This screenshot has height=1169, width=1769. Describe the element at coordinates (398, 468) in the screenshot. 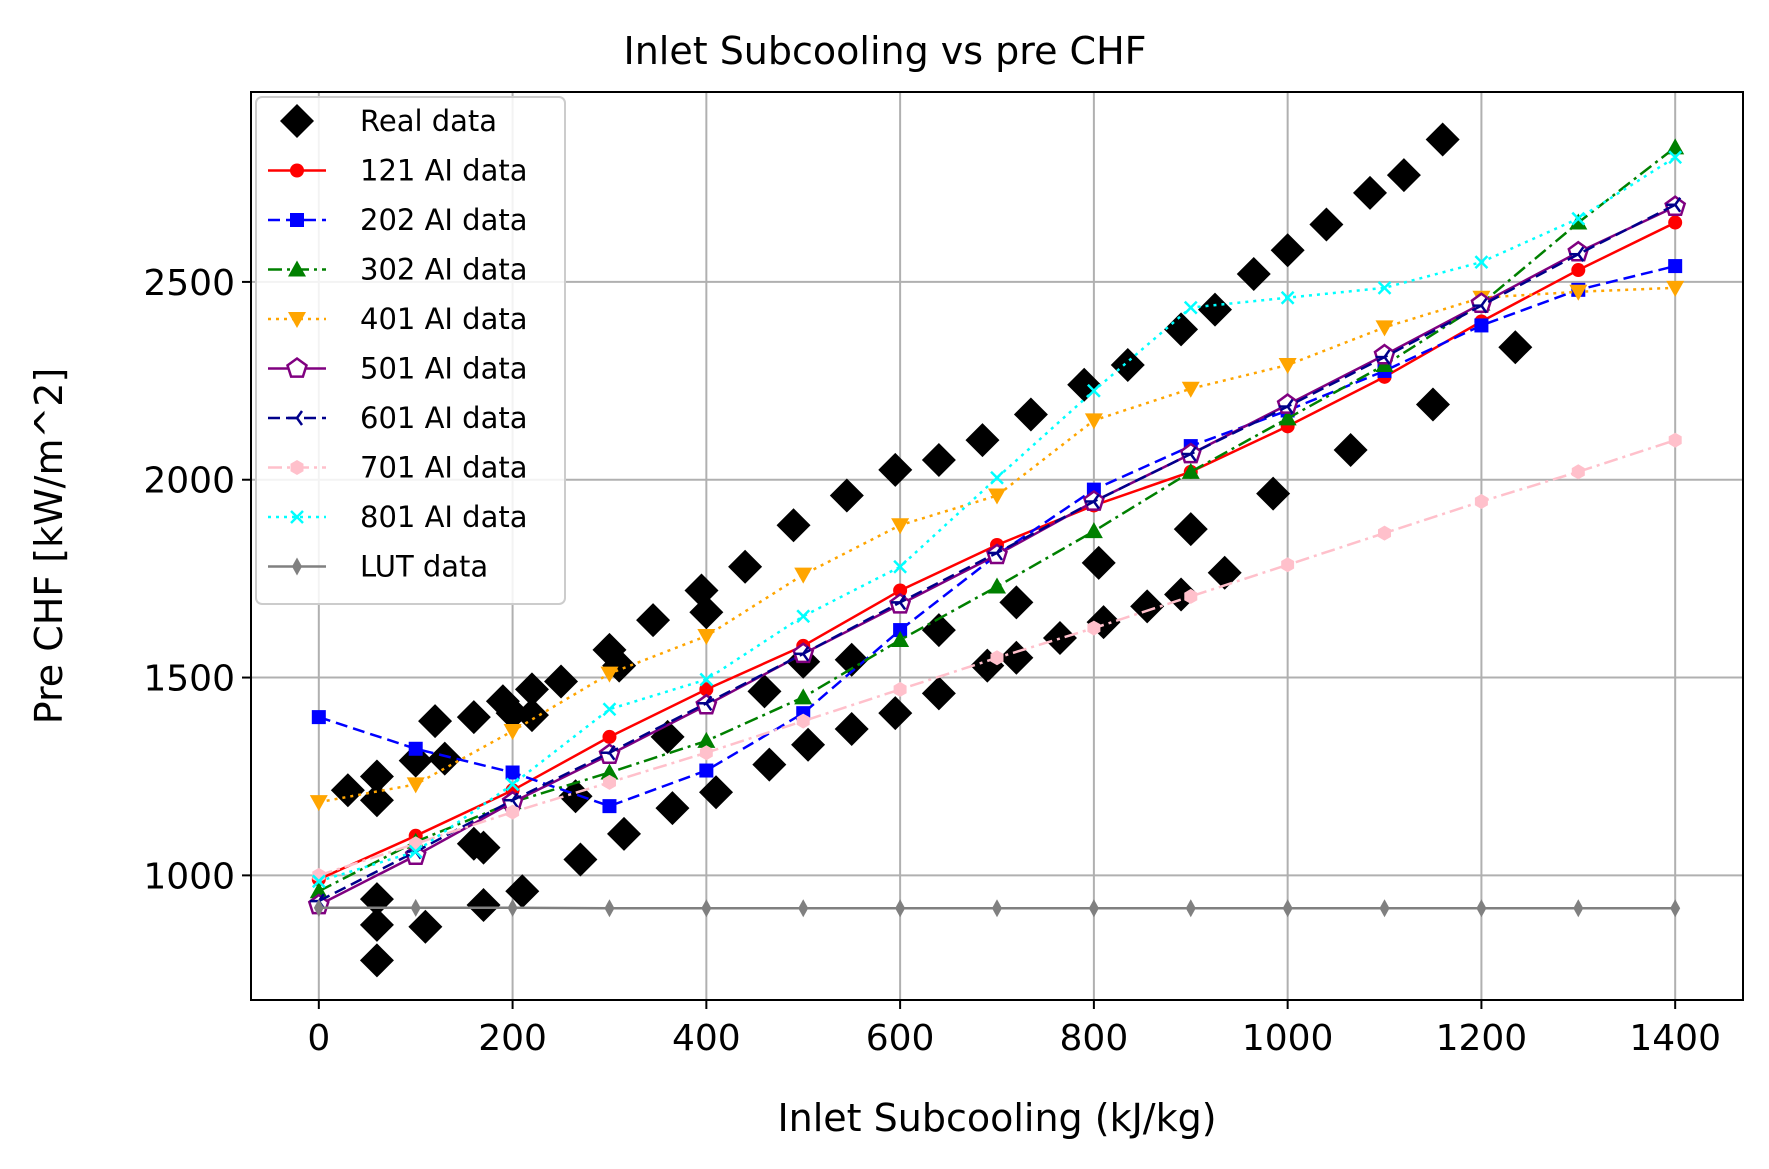

I see `legend-item: 701 AI data` at that location.